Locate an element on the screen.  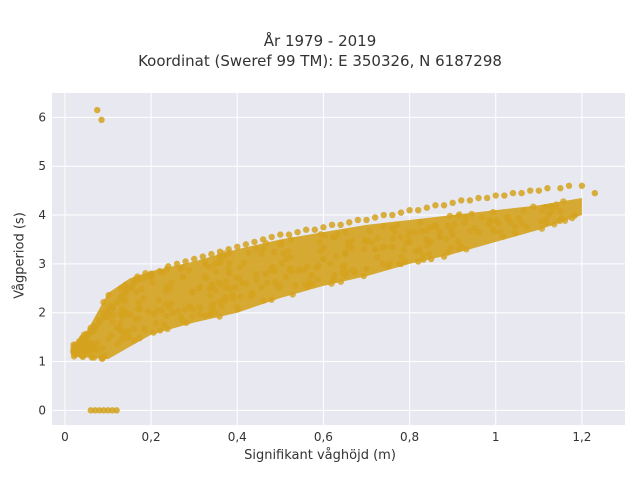
chart-title-line1: År 1979 - 2019 is located at coordinates (320, 41).